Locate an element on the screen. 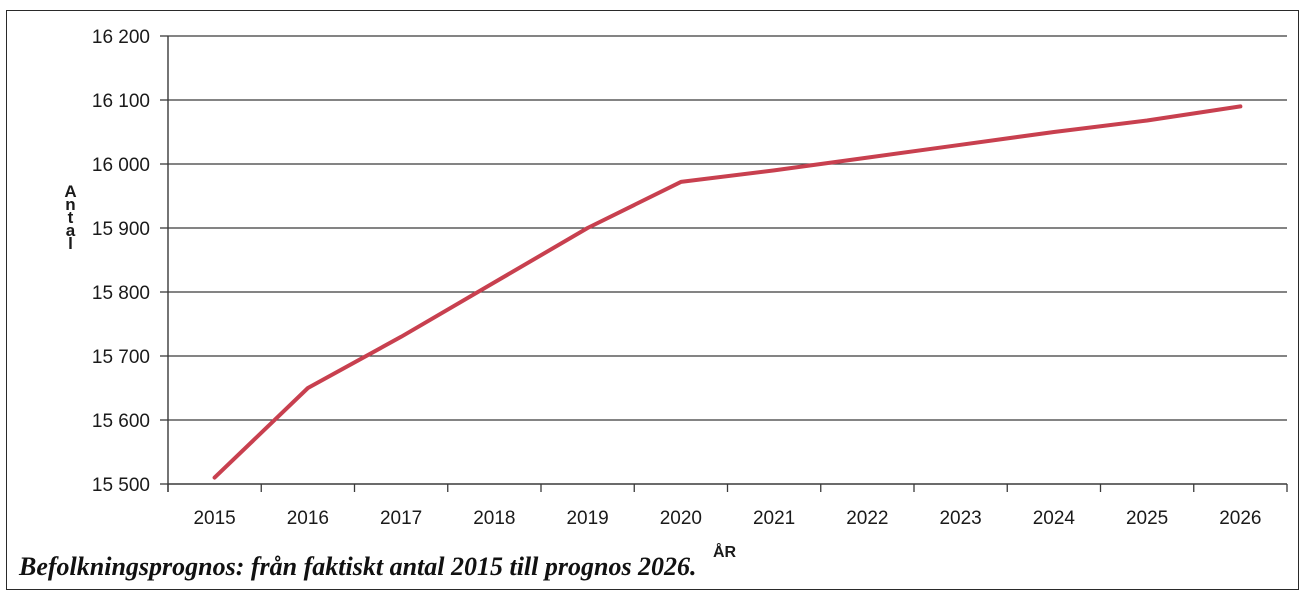 The image size is (1303, 593). x-tick-label: 2015 is located at coordinates (214, 518).